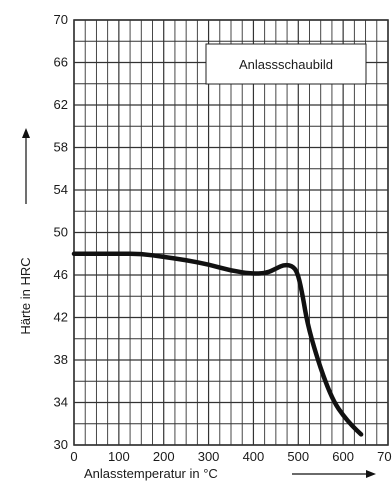 The width and height of the screenshot is (392, 484). I want to click on y-axis-ticks: 30 34 38 42 46 50 54 58 62 66 70, so click(61, 232).